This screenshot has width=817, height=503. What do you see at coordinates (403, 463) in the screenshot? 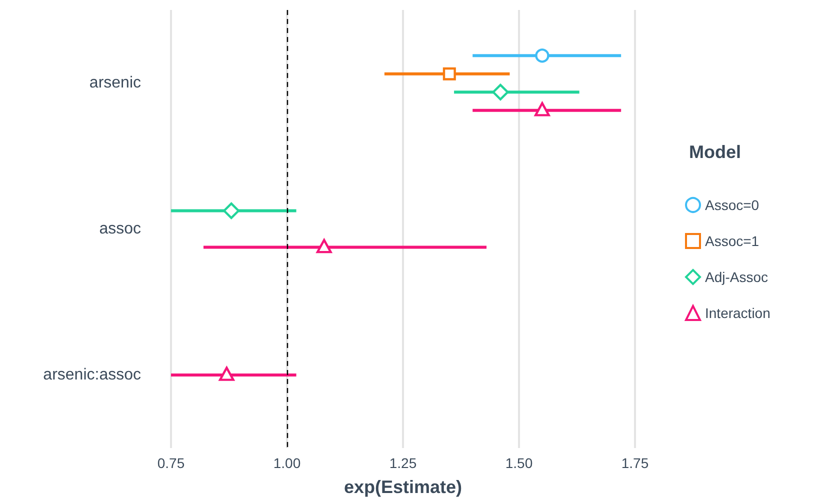
I see `x-tick-label: 1.25` at bounding box center [403, 463].